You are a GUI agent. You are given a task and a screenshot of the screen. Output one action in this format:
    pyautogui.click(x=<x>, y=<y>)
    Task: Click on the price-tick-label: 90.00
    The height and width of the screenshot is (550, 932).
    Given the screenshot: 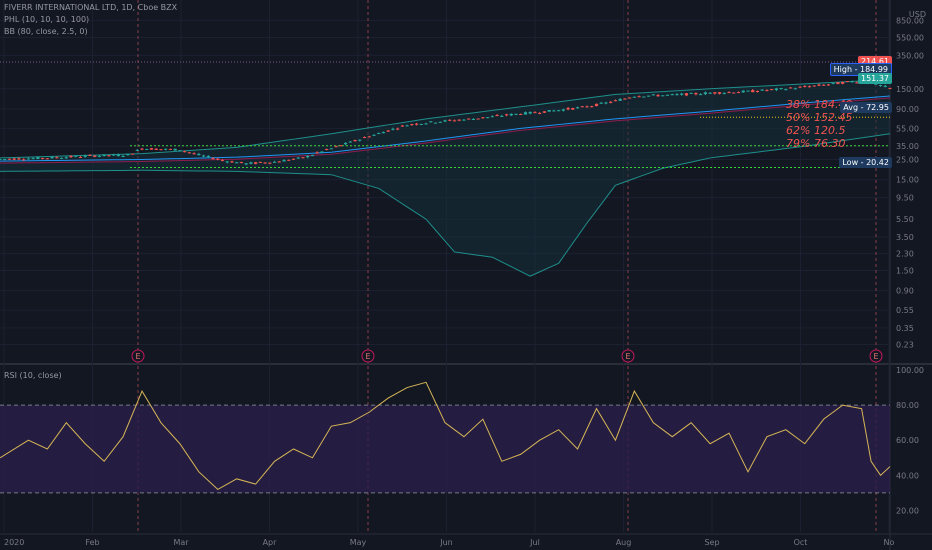 What is the action you would take?
    pyautogui.click(x=907, y=109)
    